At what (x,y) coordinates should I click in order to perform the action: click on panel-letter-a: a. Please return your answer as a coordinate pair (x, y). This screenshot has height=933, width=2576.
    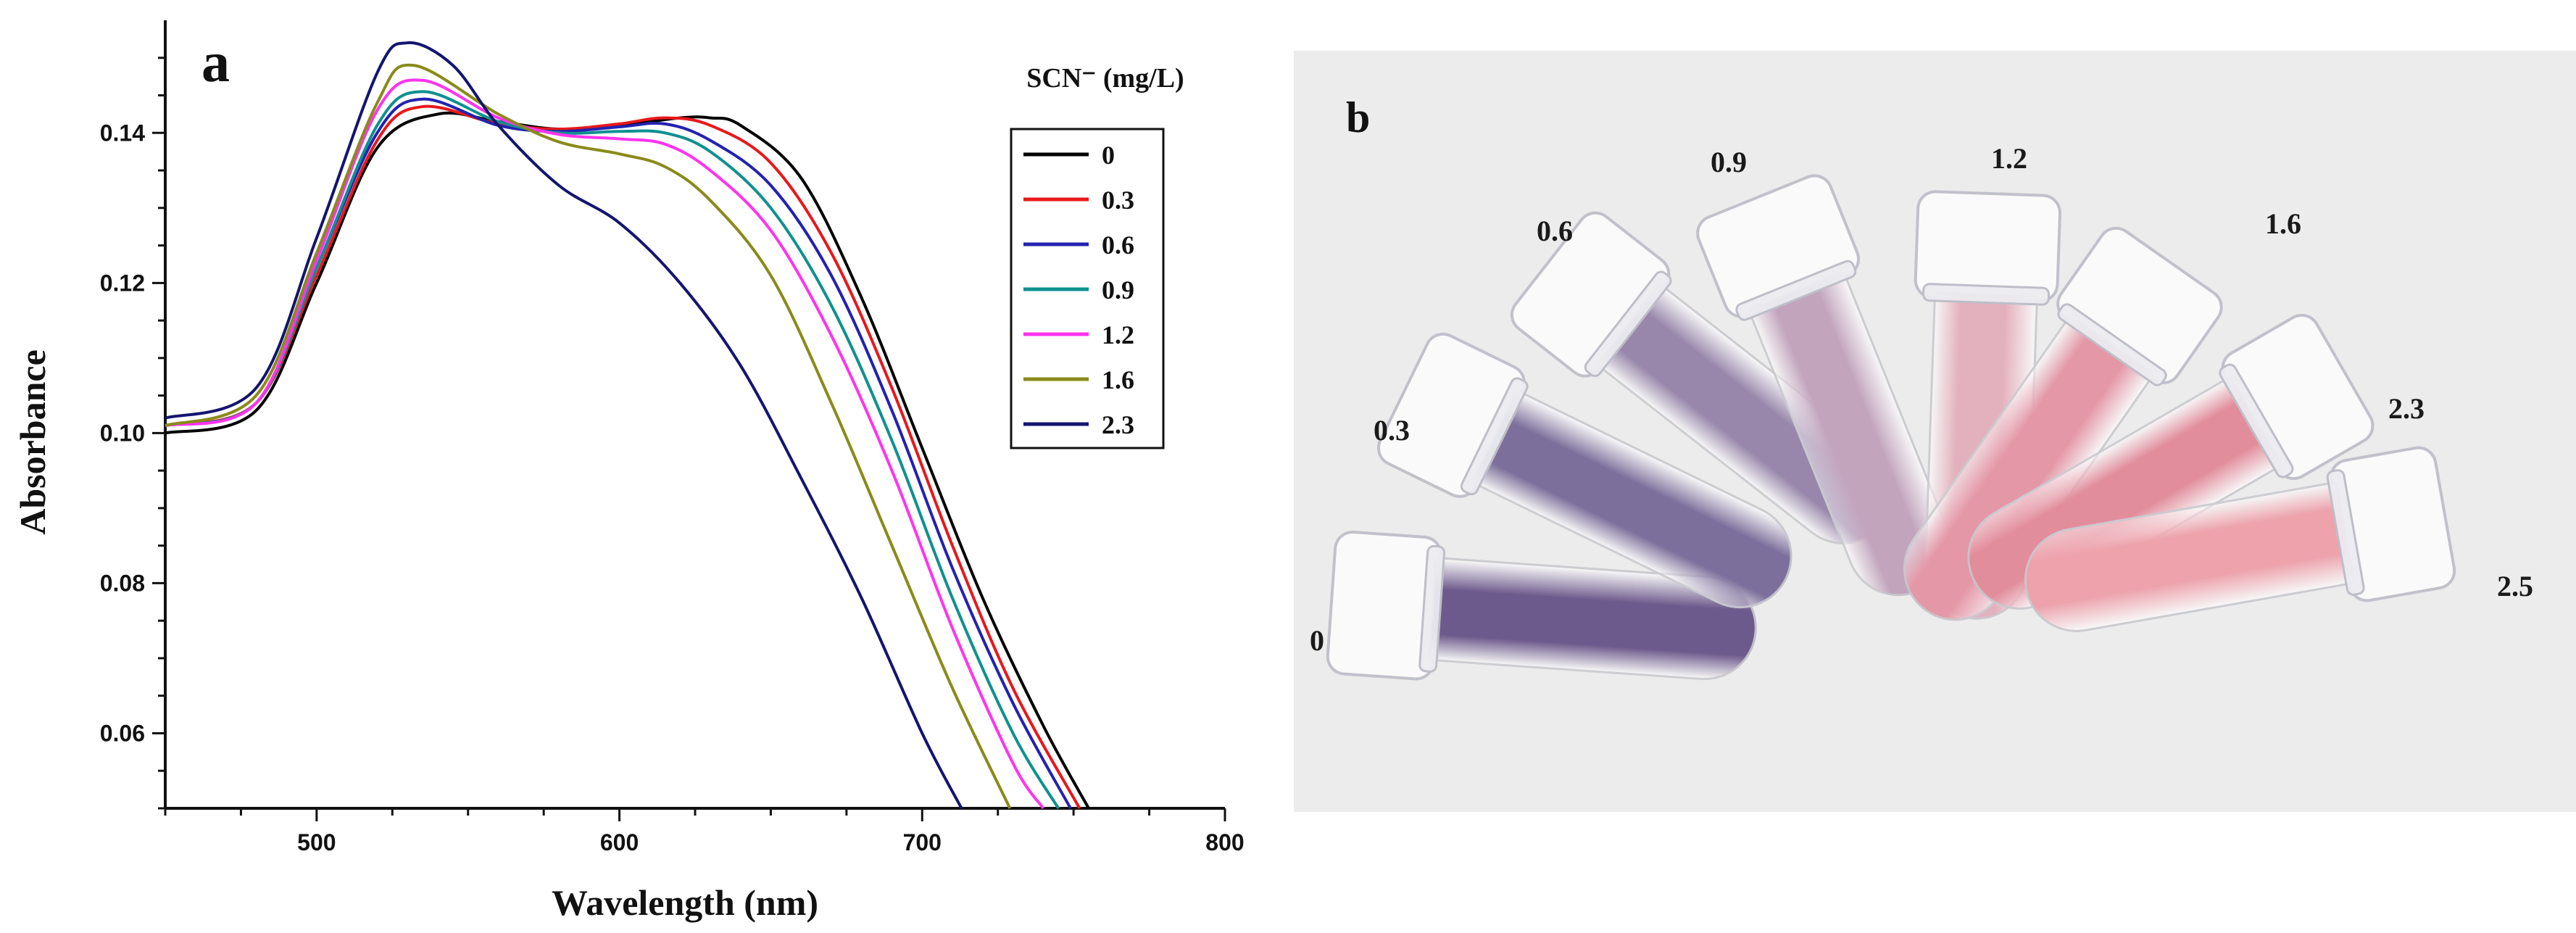
    Looking at the image, I should click on (215, 62).